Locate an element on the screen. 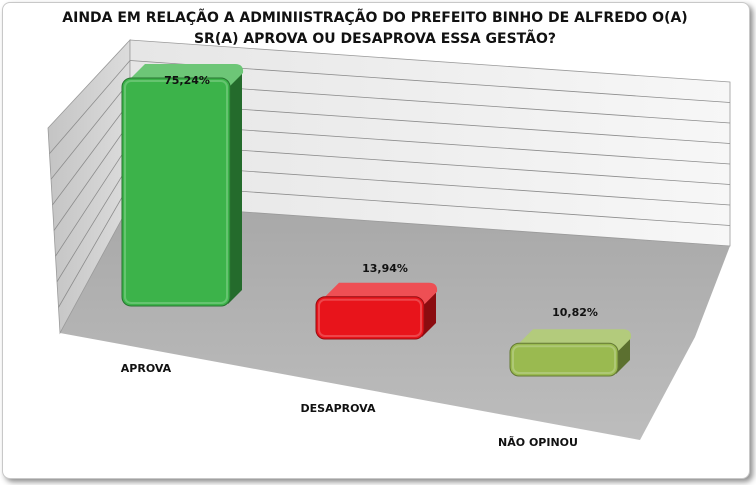 Image resolution: width=756 pixels, height=485 pixels. bar-aprova is located at coordinates (182, 185).